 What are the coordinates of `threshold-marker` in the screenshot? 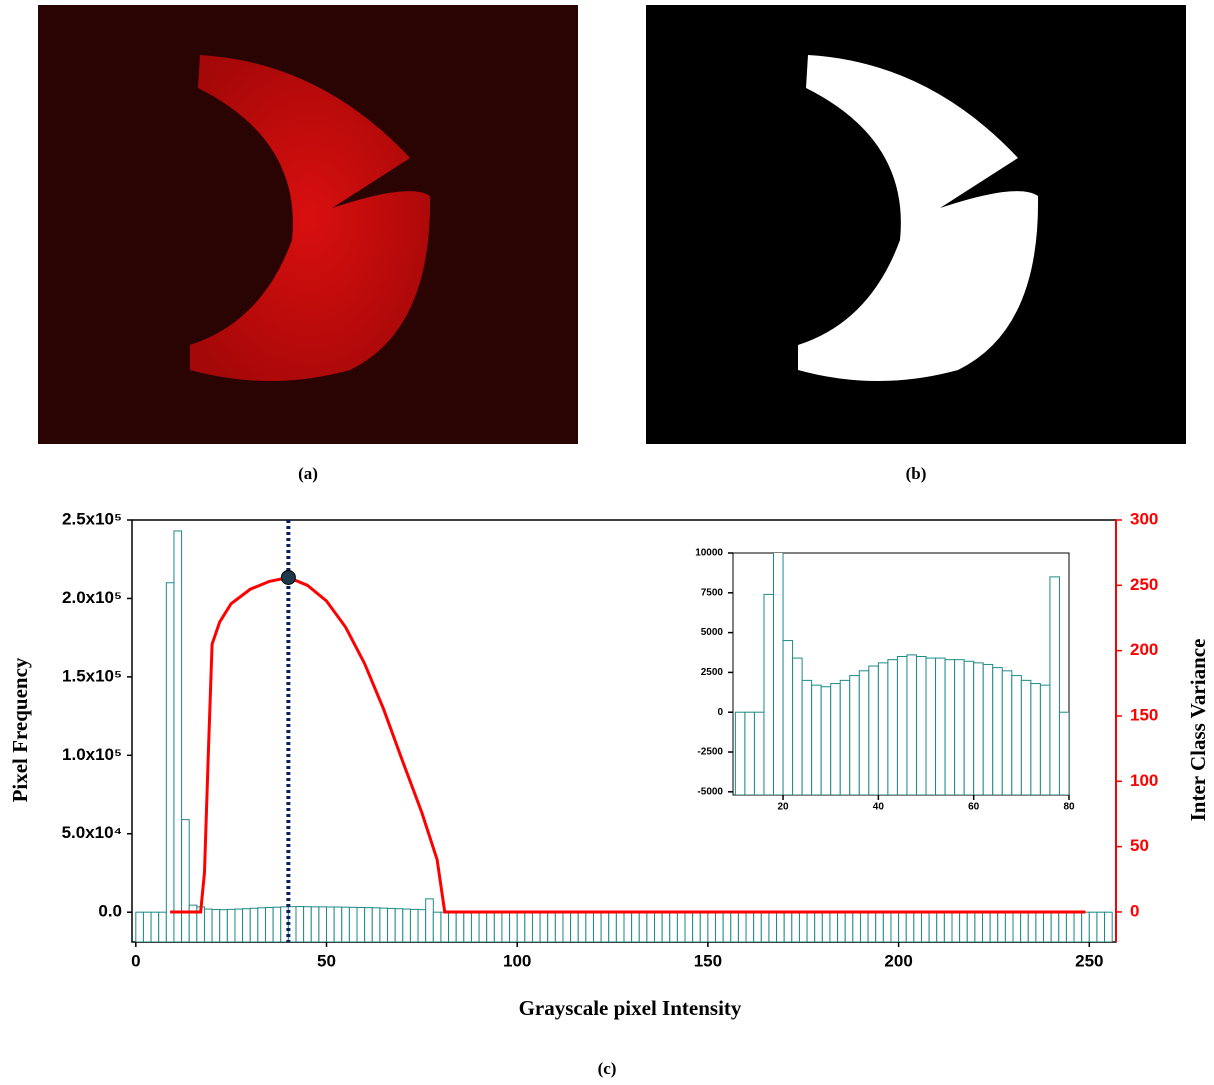 It's located at (288, 577).